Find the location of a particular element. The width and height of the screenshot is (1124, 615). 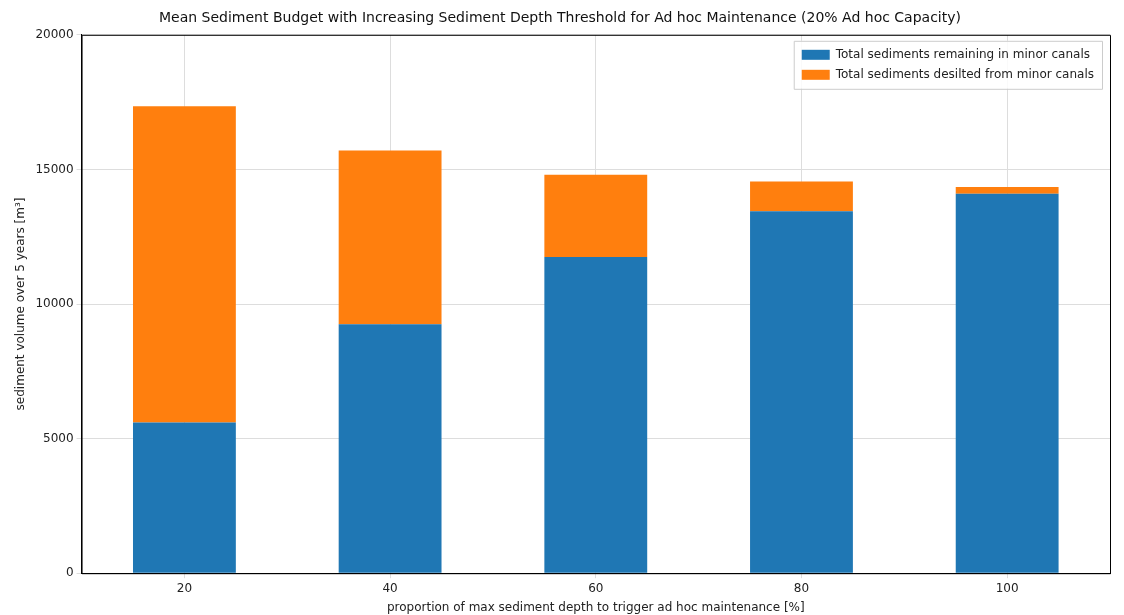

x-tick-label: 20 is located at coordinates (184, 587).